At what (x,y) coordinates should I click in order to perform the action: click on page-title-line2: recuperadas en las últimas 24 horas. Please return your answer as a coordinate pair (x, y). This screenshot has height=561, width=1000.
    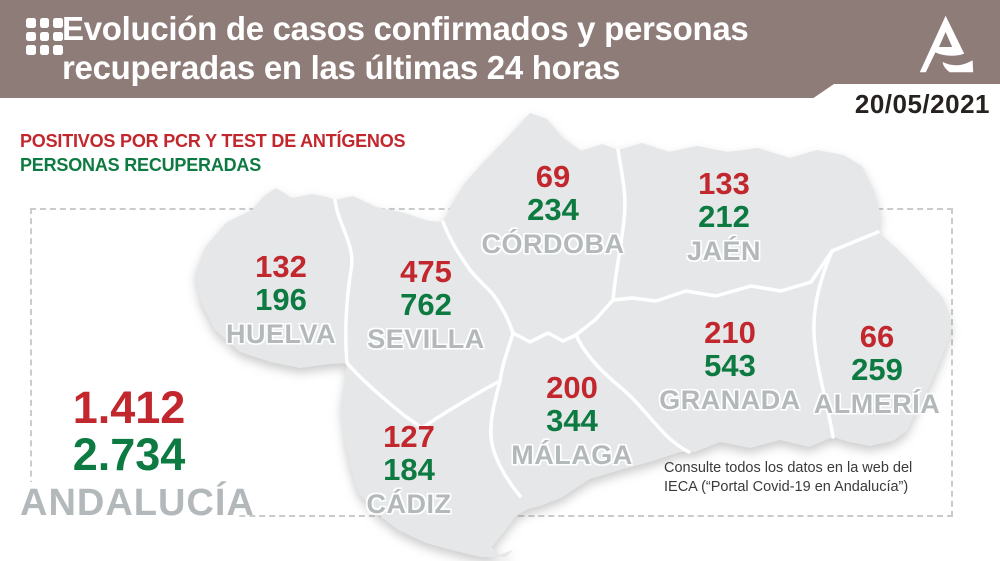
    Looking at the image, I should click on (341, 67).